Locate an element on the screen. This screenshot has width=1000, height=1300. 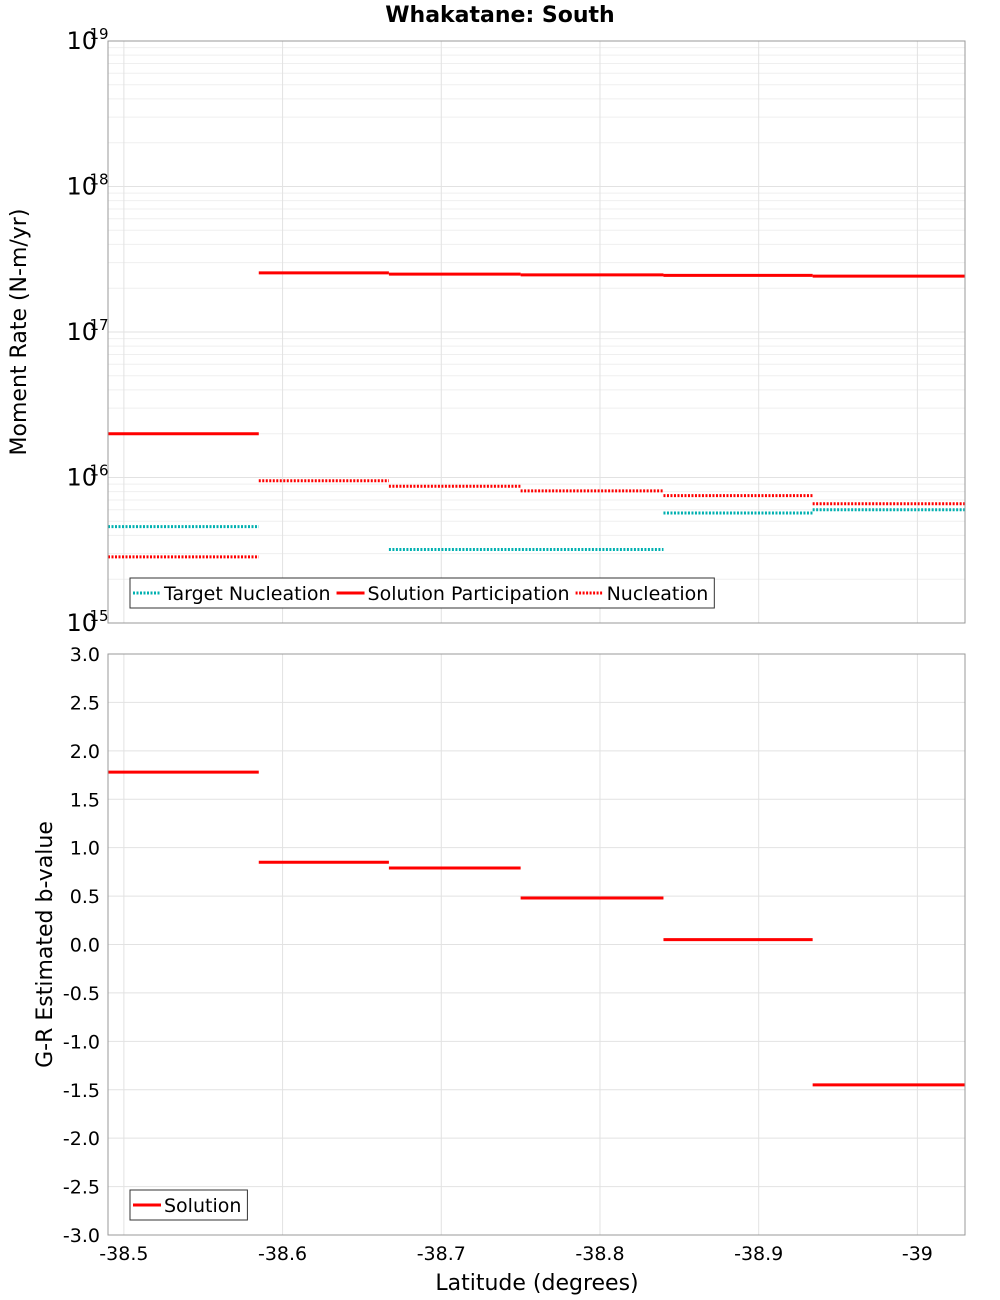
bottom-y-tick-label: -0.5 is located at coordinates (81, 994).